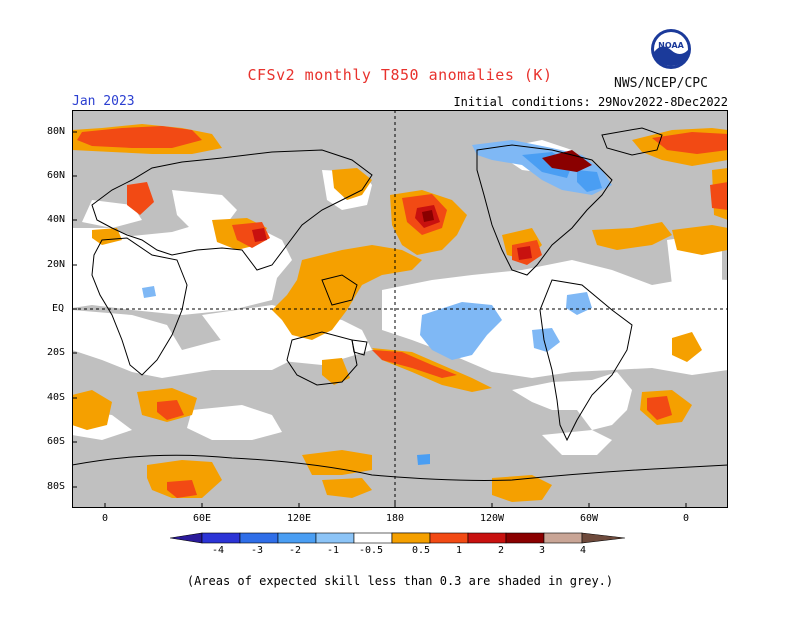 The image size is (800, 618). I want to click on lon-label-60e: 60E, so click(202, 518).